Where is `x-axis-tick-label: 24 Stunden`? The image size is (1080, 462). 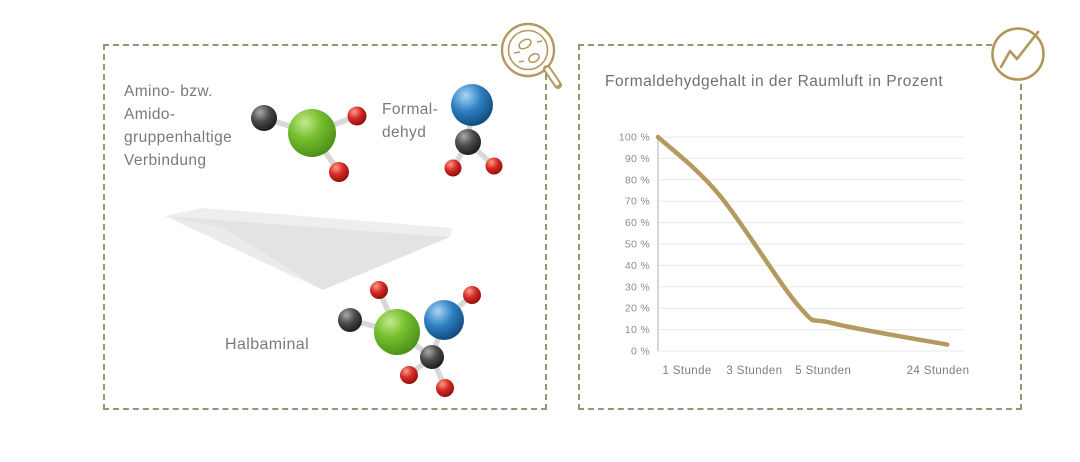
x-axis-tick-label: 24 Stunden is located at coordinates (938, 371).